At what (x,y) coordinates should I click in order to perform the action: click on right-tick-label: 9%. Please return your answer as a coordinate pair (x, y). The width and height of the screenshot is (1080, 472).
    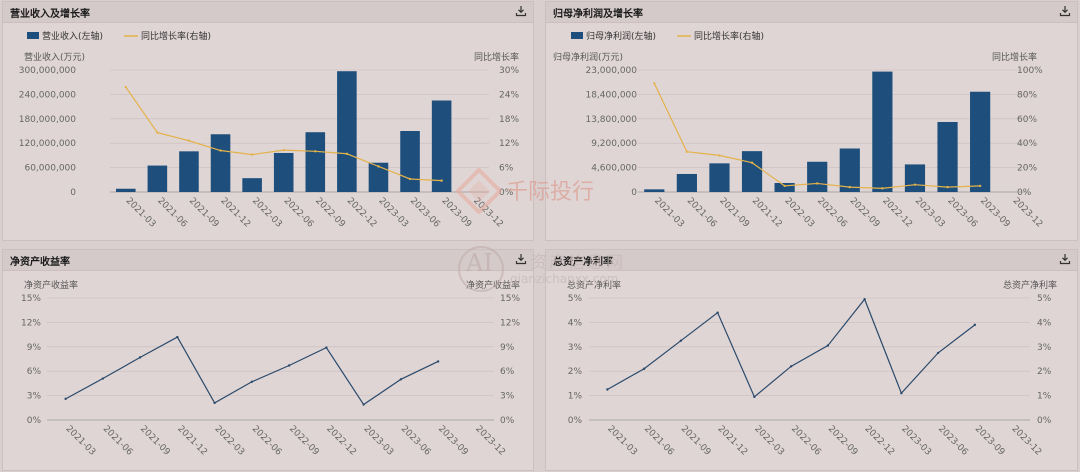
    Looking at the image, I should click on (507, 348).